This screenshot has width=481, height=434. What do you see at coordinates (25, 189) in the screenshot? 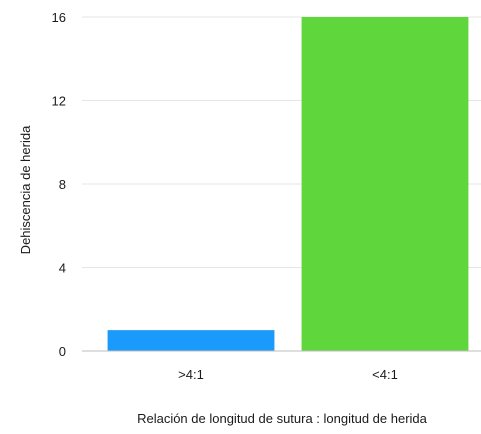
I see `y-axis-title: Dehiscencia de herida` at bounding box center [25, 189].